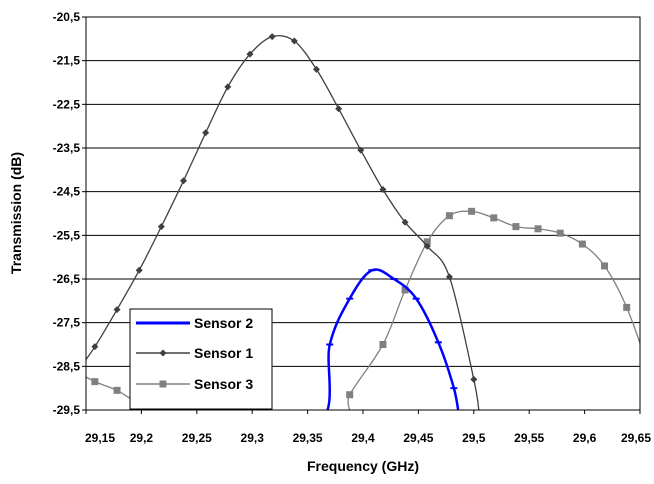  Describe the element at coordinates (67, 279) in the screenshot. I see `y-tick-label: -26,5` at that location.